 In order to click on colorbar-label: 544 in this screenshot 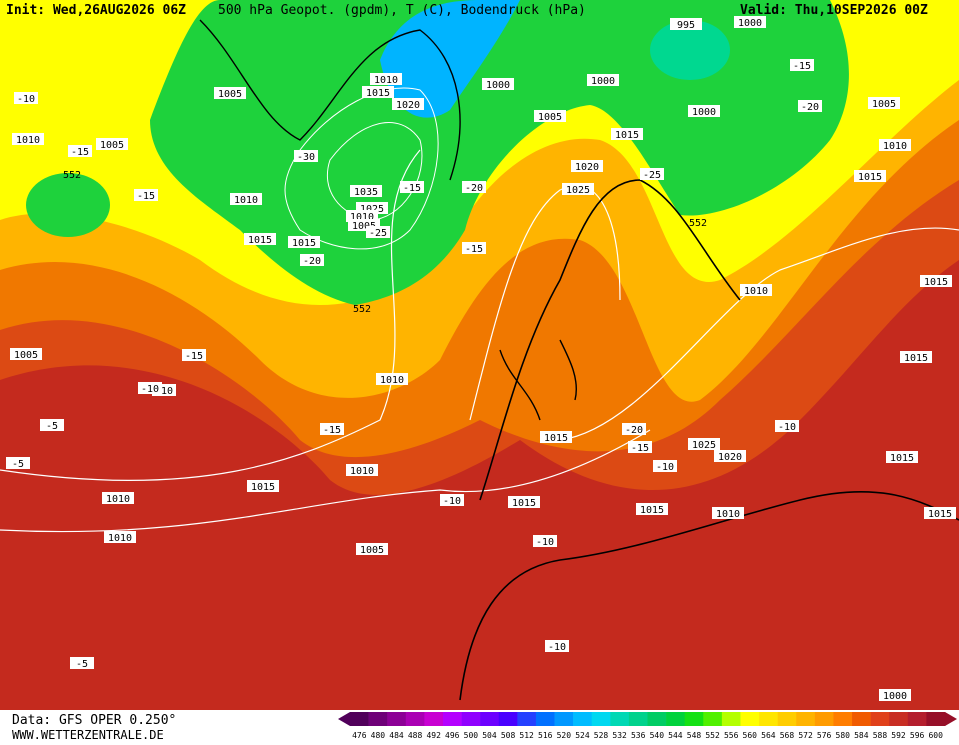, I will do `click(675, 735)`.